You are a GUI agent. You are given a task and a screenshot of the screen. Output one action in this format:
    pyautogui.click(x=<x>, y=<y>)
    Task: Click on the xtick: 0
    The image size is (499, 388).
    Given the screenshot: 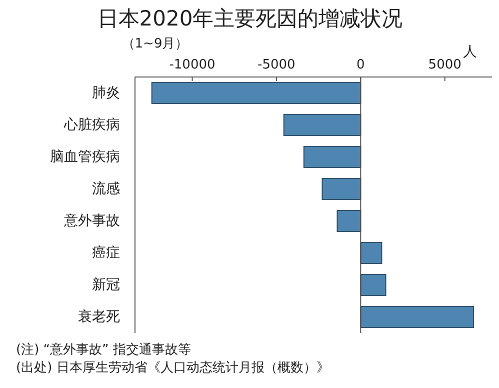 What is the action you would take?
    pyautogui.click(x=360, y=65)
    